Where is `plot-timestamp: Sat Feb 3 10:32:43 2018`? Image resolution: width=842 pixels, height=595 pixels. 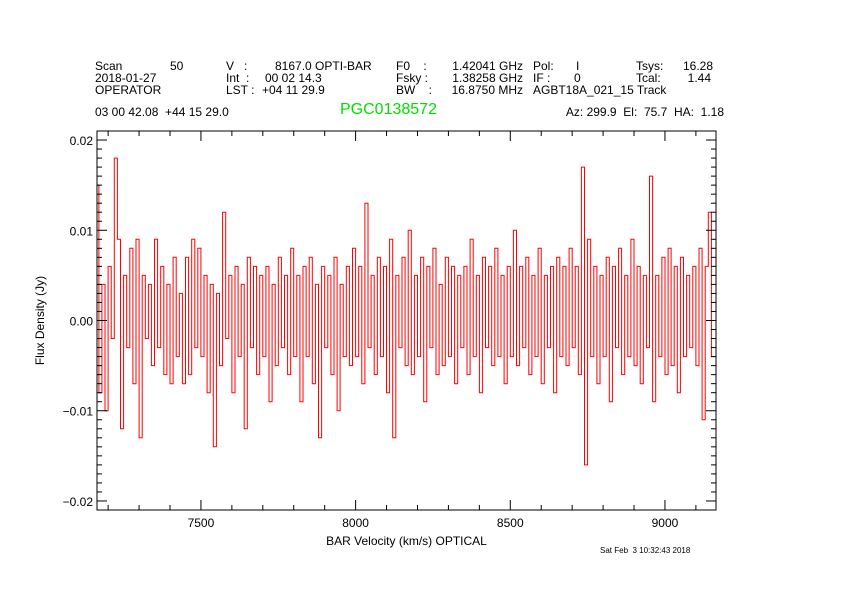
plot-timestamp: Sat Feb 3 10:32:43 2018 is located at coordinates (645, 550).